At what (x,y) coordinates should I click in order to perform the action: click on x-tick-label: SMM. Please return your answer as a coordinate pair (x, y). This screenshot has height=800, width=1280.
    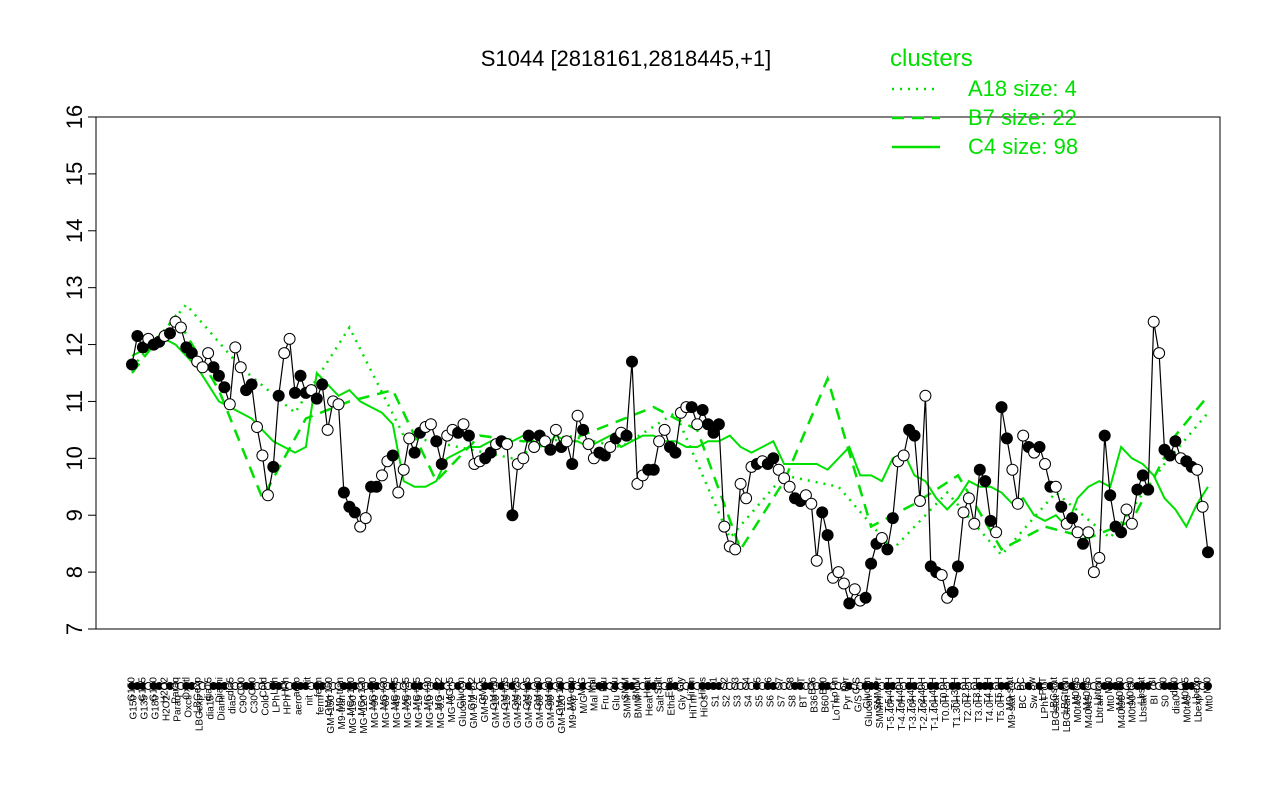
    Looking at the image, I should click on (626, 688).